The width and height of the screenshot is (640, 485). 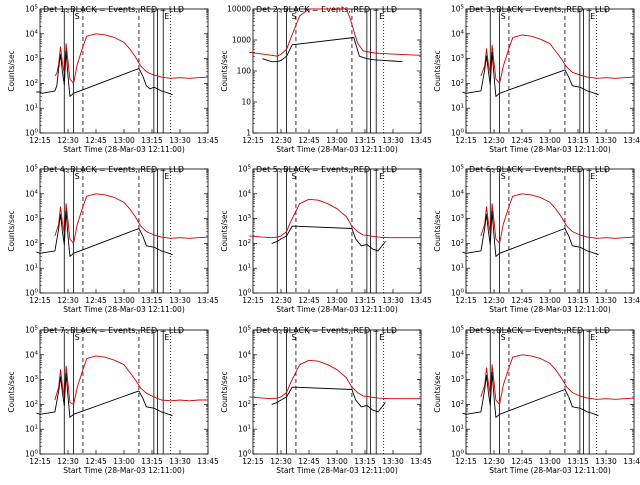 I want to click on plot-frame, so click(x=337, y=71).